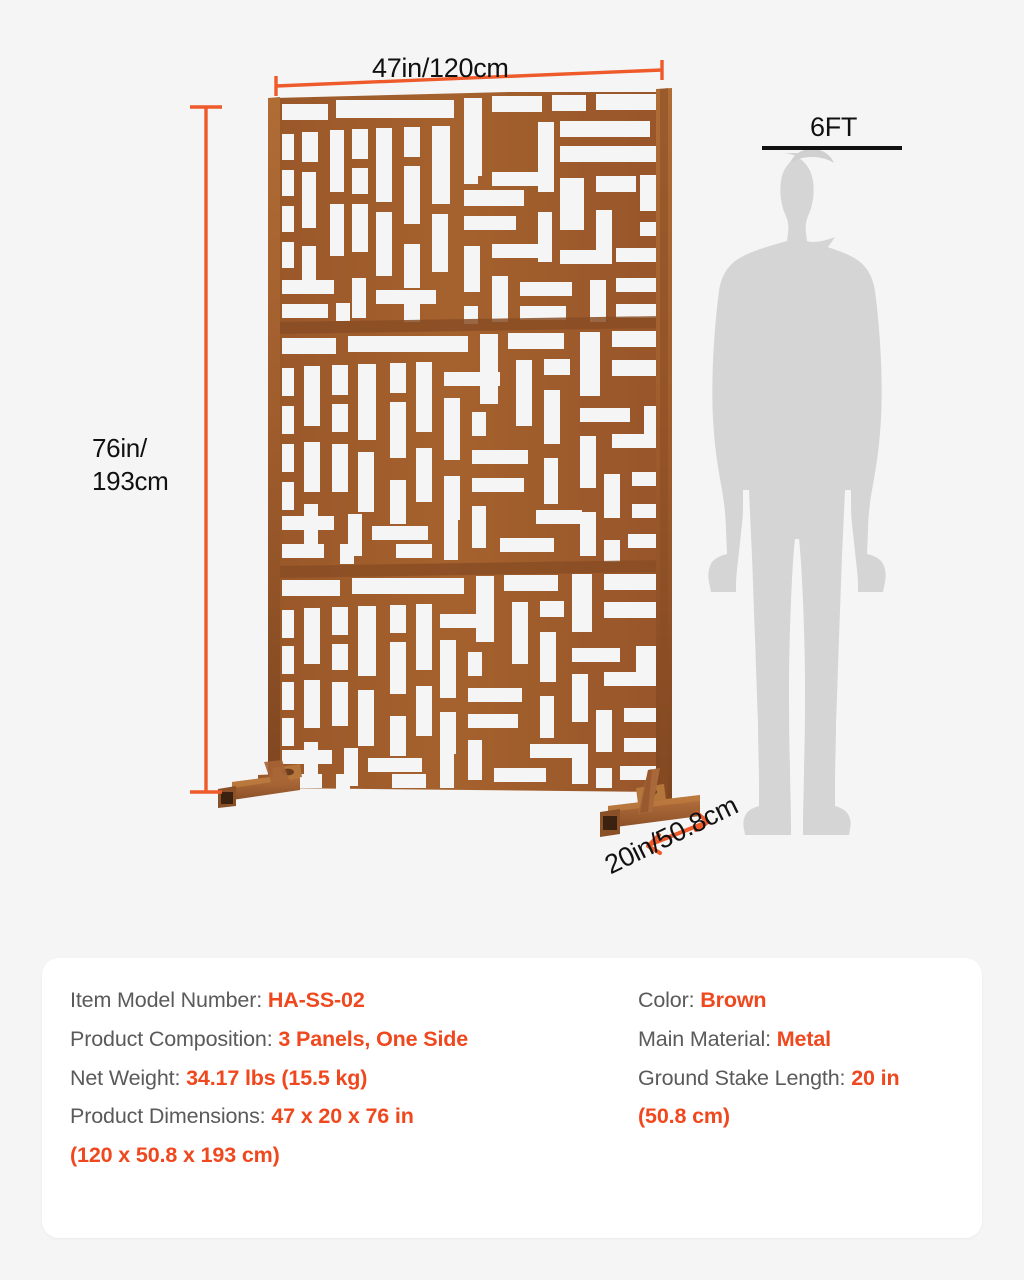  What do you see at coordinates (130, 464) in the screenshot?
I see `dimension-label-height: 76in/ 193cm` at bounding box center [130, 464].